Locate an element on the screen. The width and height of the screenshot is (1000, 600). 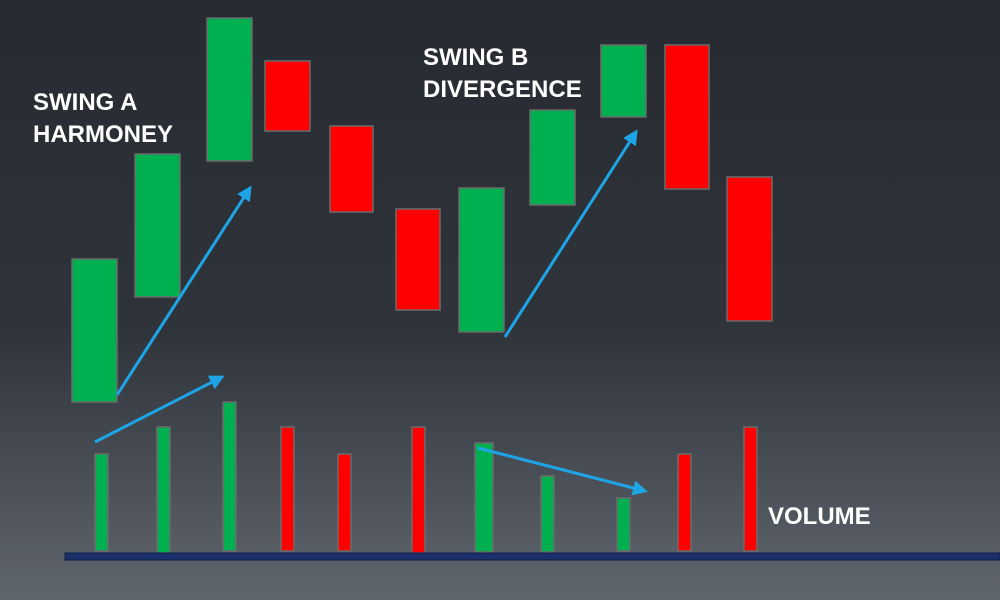
annotation: HARMONEY is located at coordinates (103, 134).